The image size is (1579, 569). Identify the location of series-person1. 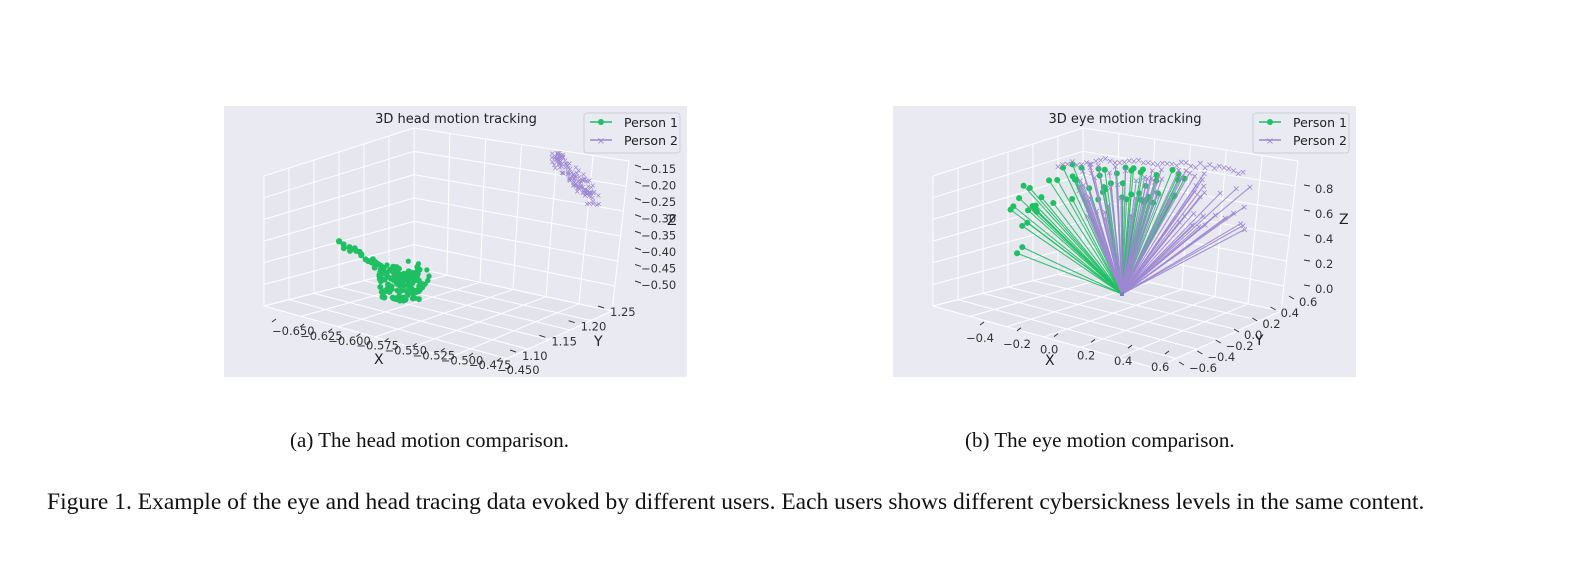
(383, 271).